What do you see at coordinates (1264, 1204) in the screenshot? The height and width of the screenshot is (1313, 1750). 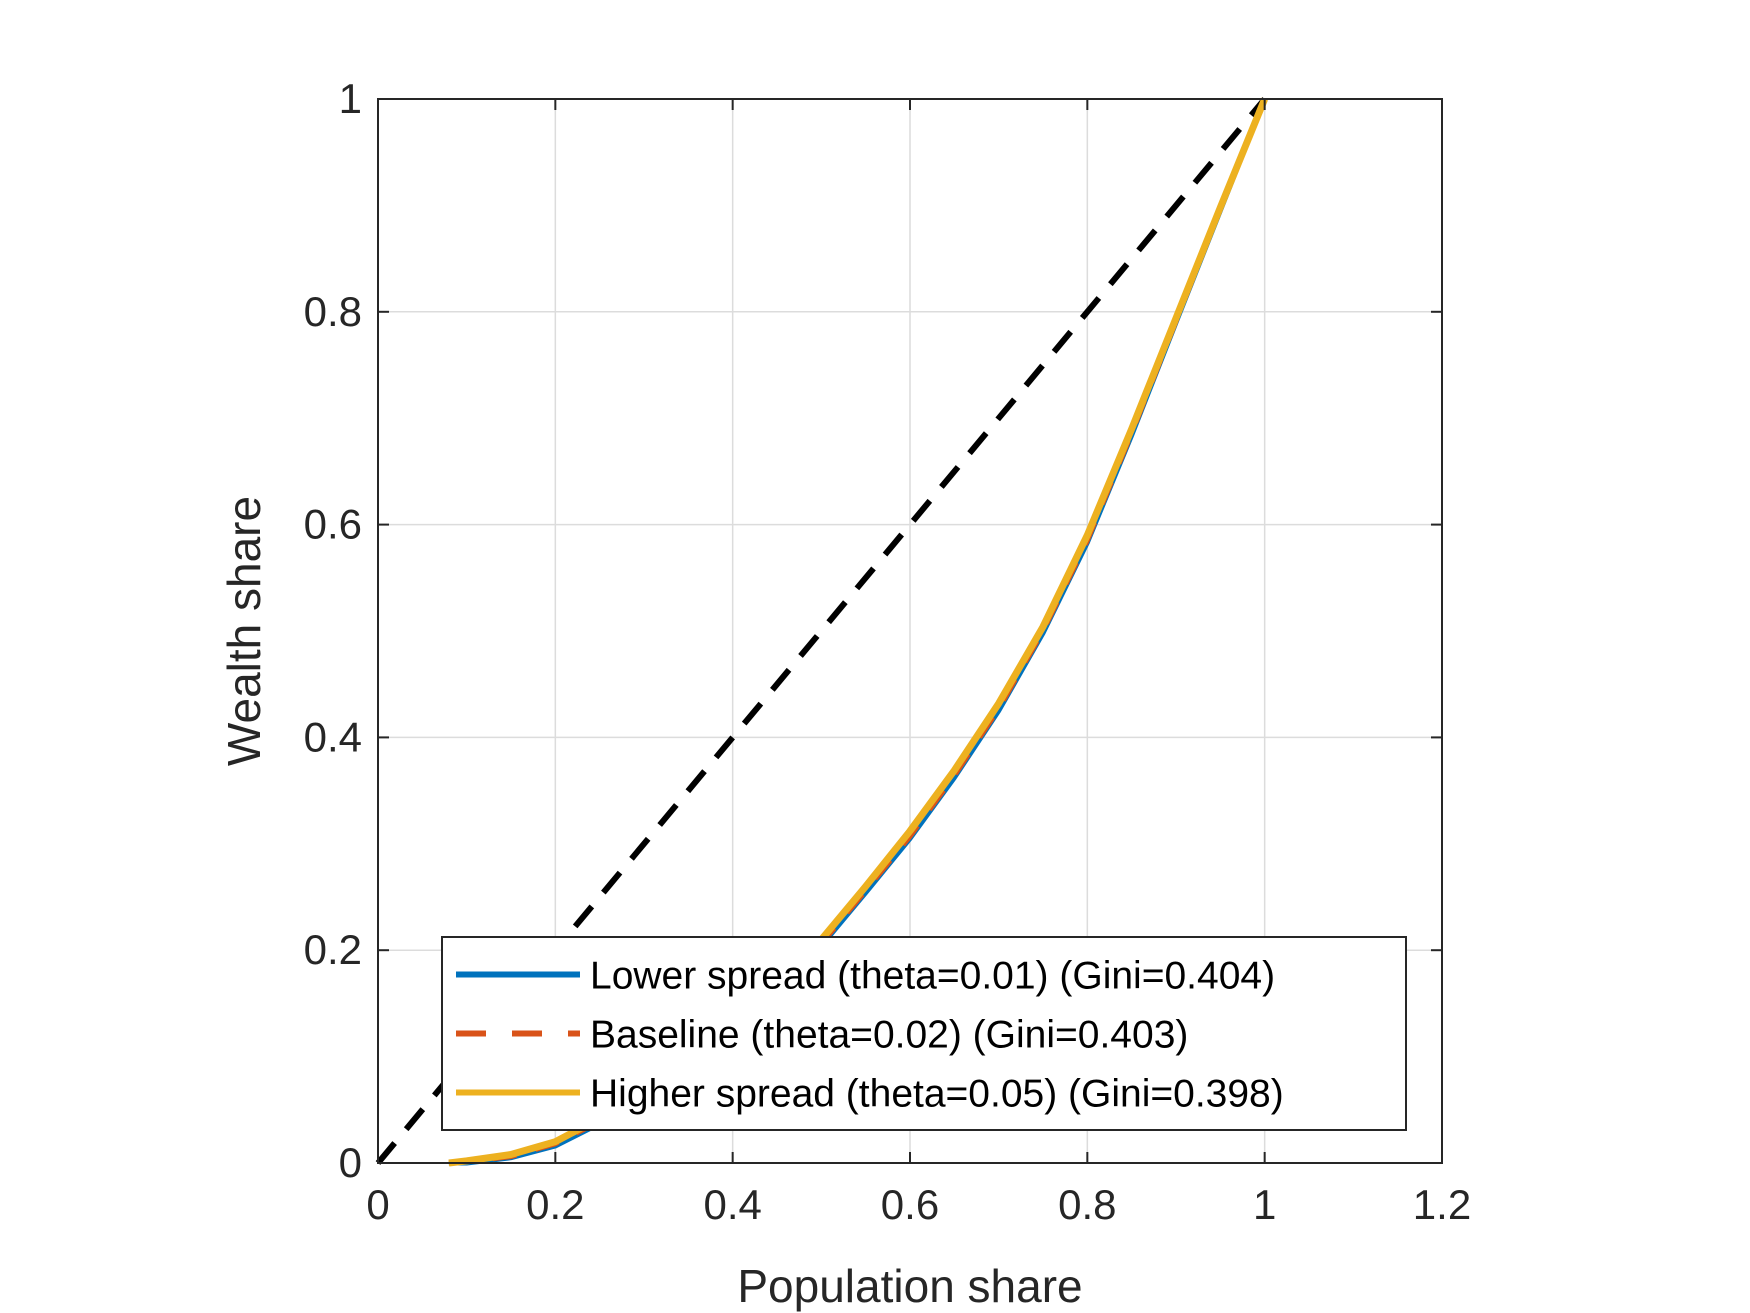 I see `x-tick-label: 1` at bounding box center [1264, 1204].